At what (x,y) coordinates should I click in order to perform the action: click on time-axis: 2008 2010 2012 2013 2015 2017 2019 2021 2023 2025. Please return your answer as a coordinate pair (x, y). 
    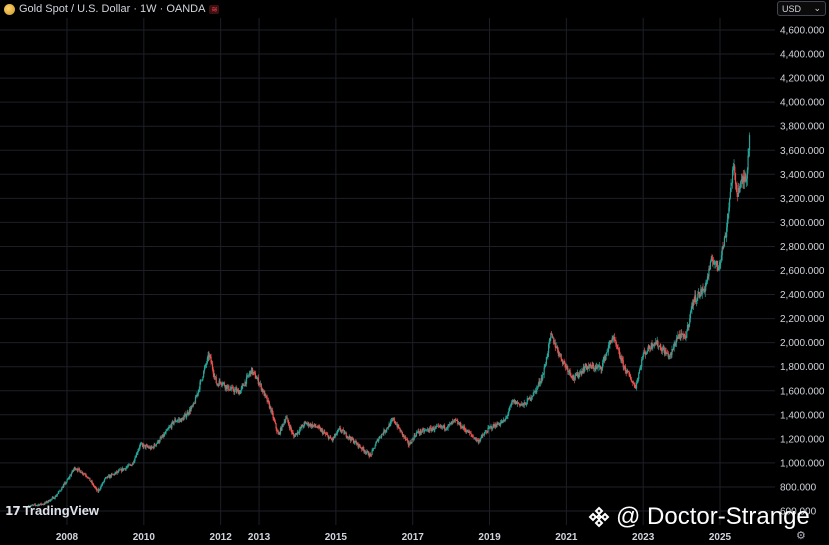
    Looking at the image, I should click on (394, 537).